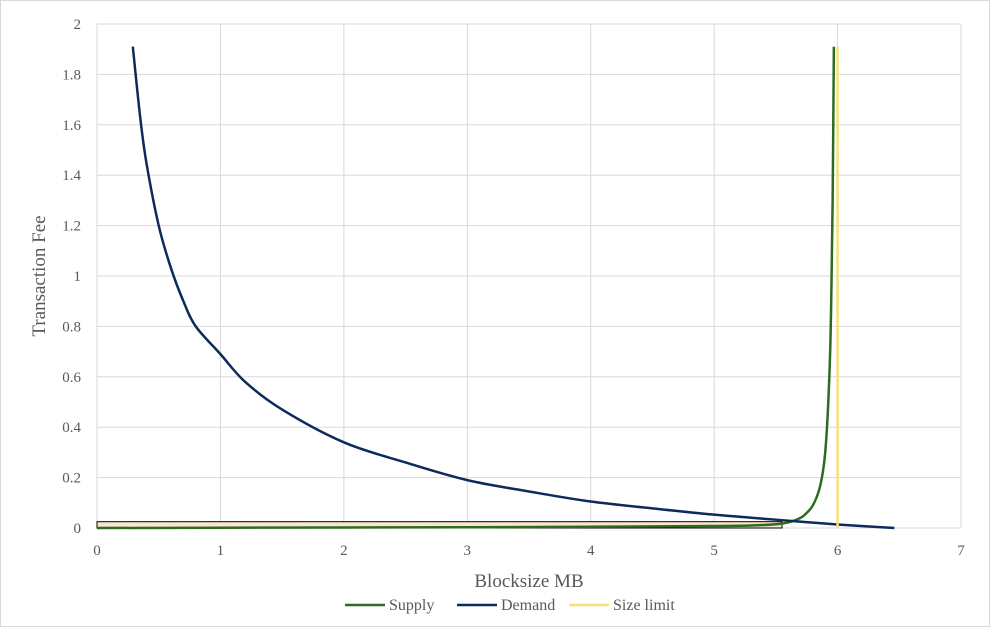 This screenshot has height=631, width=990. Describe the element at coordinates (71, 277) in the screenshot. I see `y-axis-ticks: 0 0.2 0.4 0.6 0.8 1 1.2 1.4 1.6 1.8 2` at that location.